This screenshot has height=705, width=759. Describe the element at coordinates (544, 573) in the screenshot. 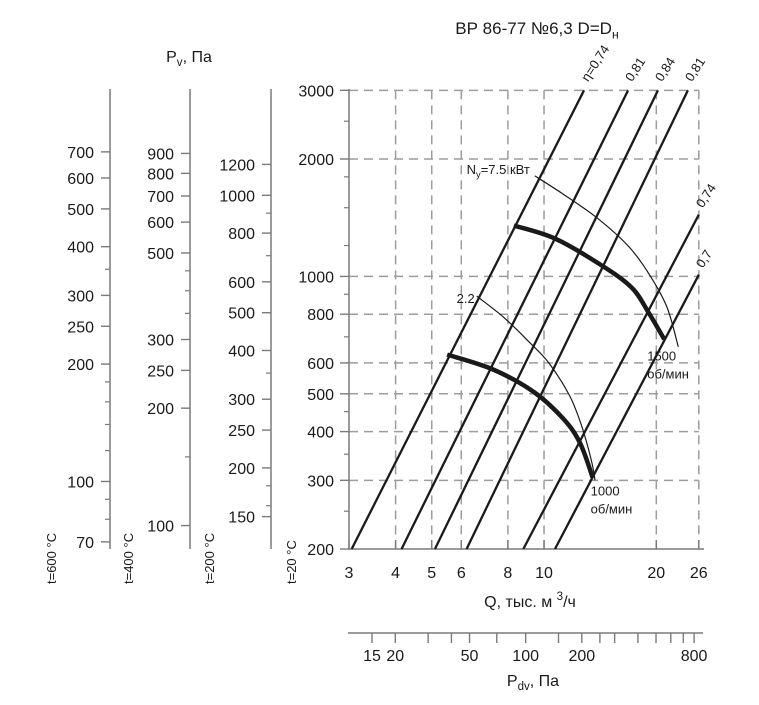

I see `q-axis-tick-label: 10` at that location.